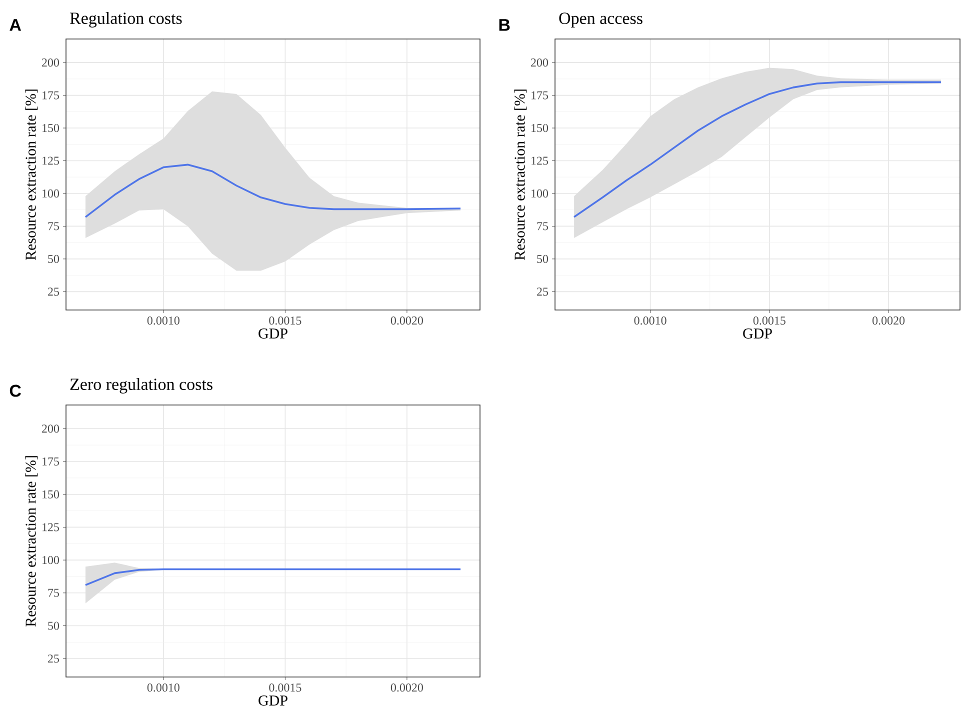 The width and height of the screenshot is (962, 723). I want to click on chart-title: Open access, so click(600, 20).